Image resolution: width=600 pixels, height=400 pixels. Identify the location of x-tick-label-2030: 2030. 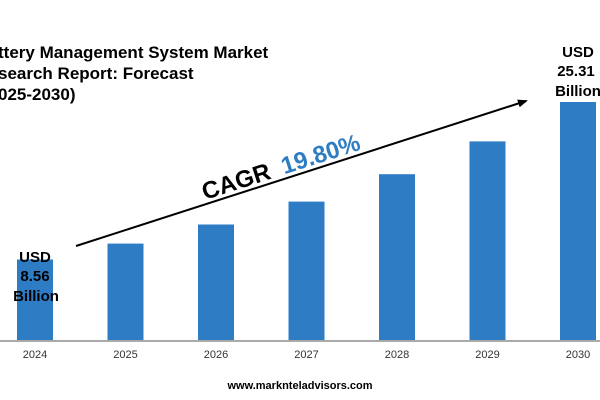
(578, 355).